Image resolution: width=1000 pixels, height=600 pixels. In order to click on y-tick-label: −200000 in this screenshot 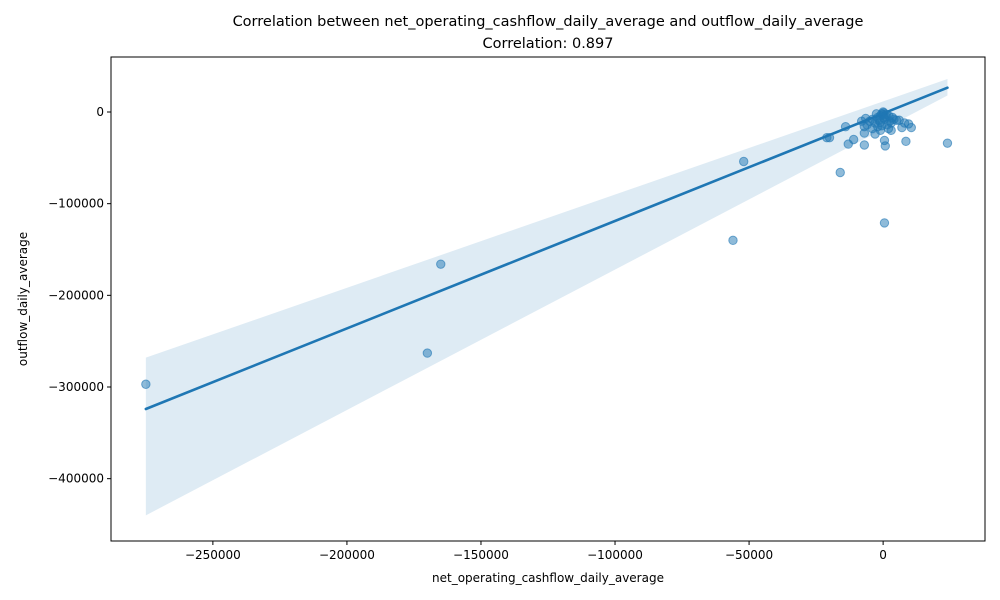, I will do `click(76, 295)`.